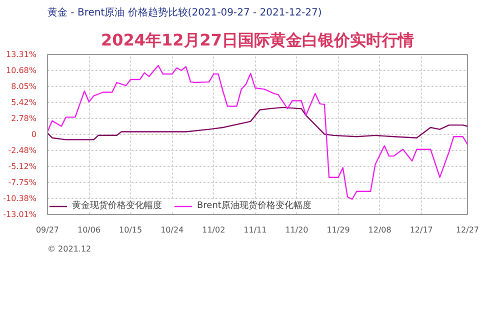 The image size is (499, 312). Describe the element at coordinates (172, 230) in the screenshot. I see `x-tick-label: 10/24` at that location.